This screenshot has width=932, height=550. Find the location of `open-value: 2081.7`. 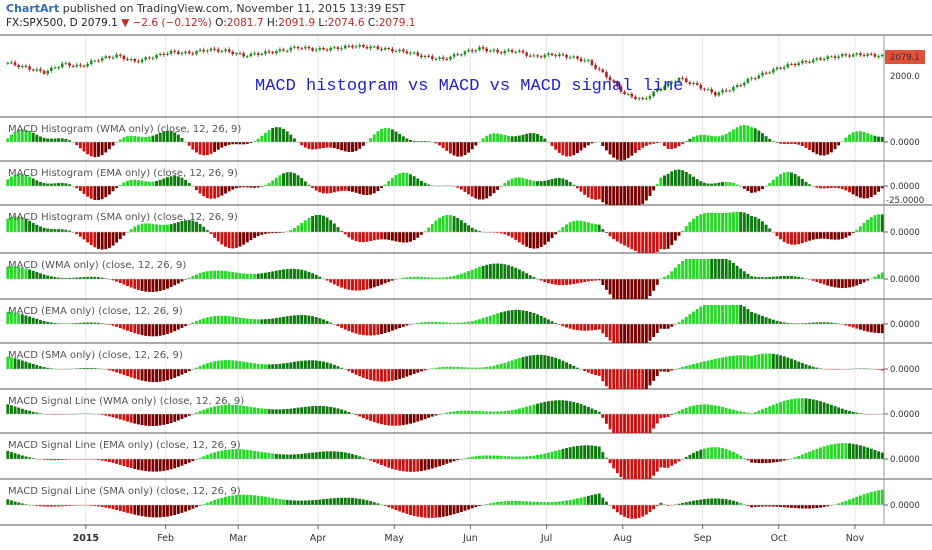

open-value: 2081.7 is located at coordinates (245, 23).